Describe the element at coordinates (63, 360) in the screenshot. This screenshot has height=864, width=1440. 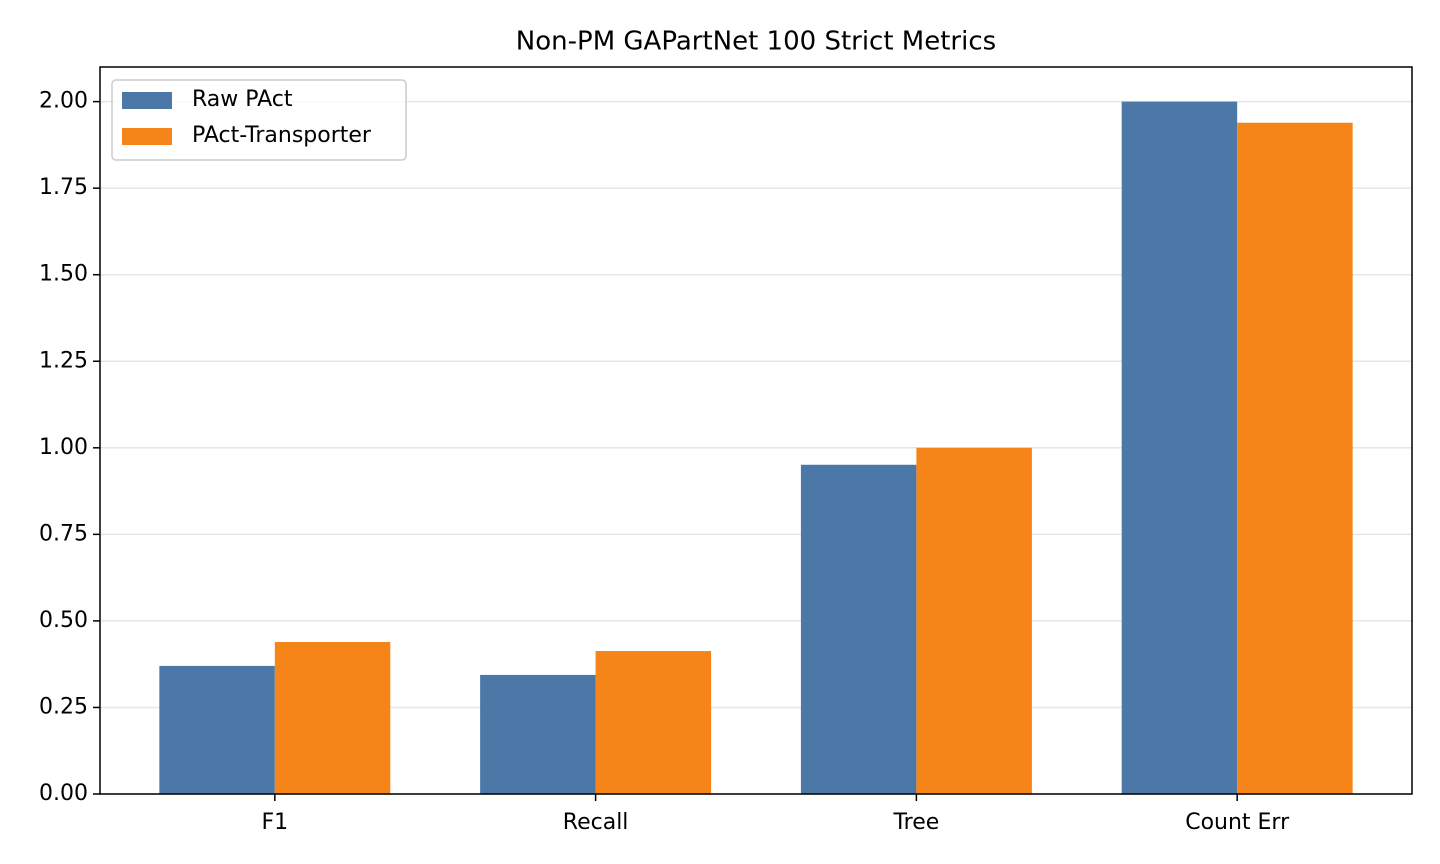
I see `y-tick-label: 1.25` at that location.